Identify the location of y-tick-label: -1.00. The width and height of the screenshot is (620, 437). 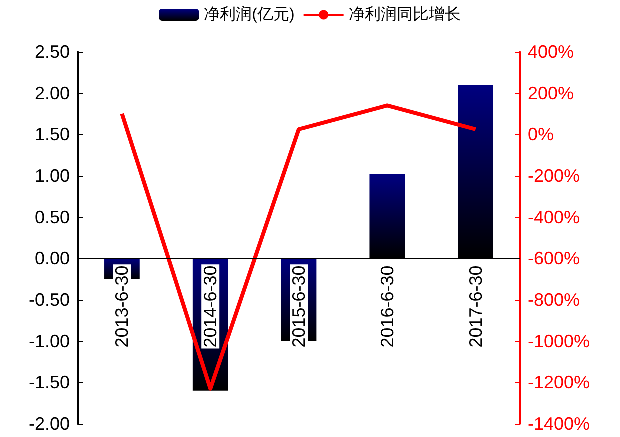
(49, 341).